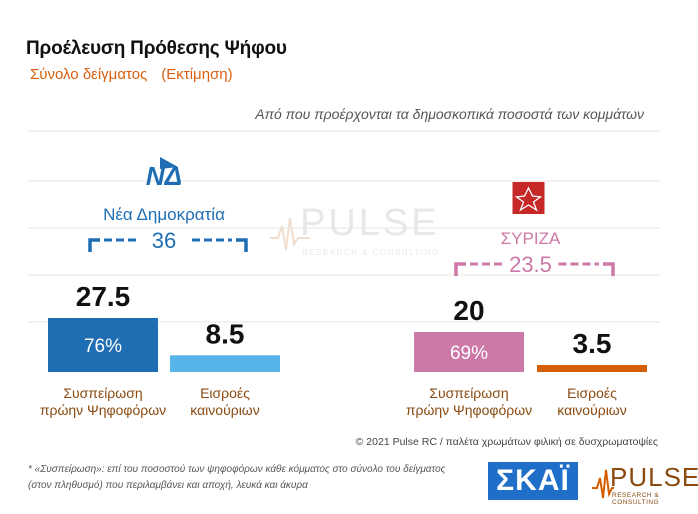 Image resolution: width=698 pixels, height=514 pixels. I want to click on party-total: 36, so click(164, 240).